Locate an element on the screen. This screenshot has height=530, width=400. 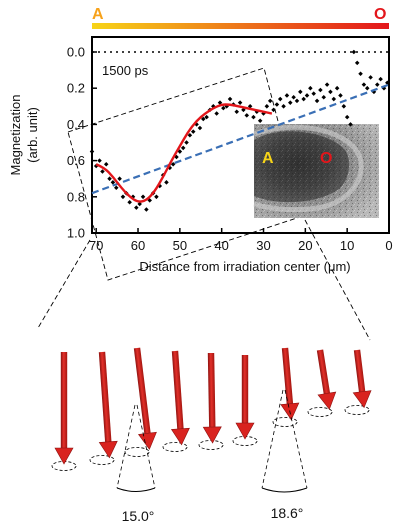
inset-dark-region is located at coordinates (302, 167).